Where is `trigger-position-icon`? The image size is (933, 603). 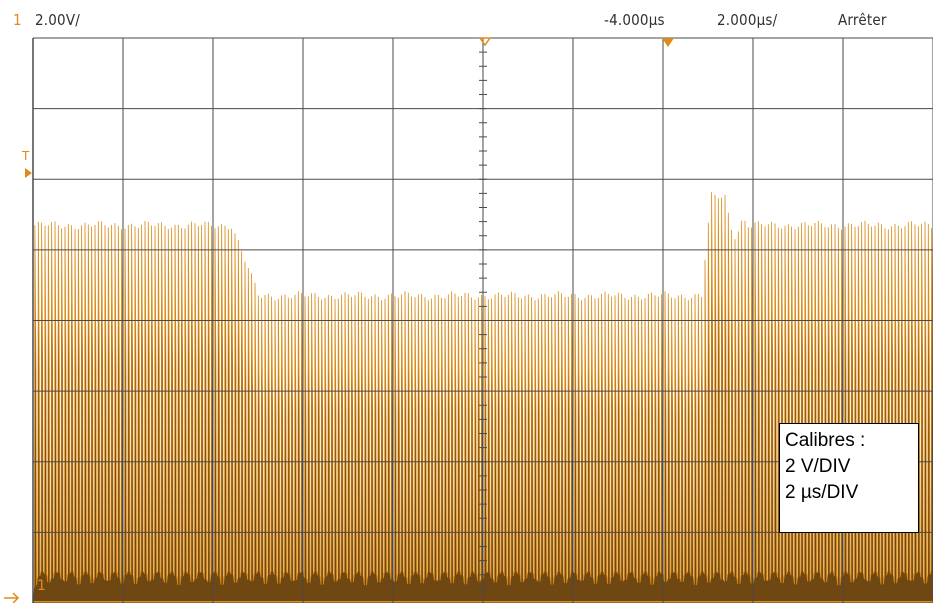
trigger-position-icon is located at coordinates (485, 42).